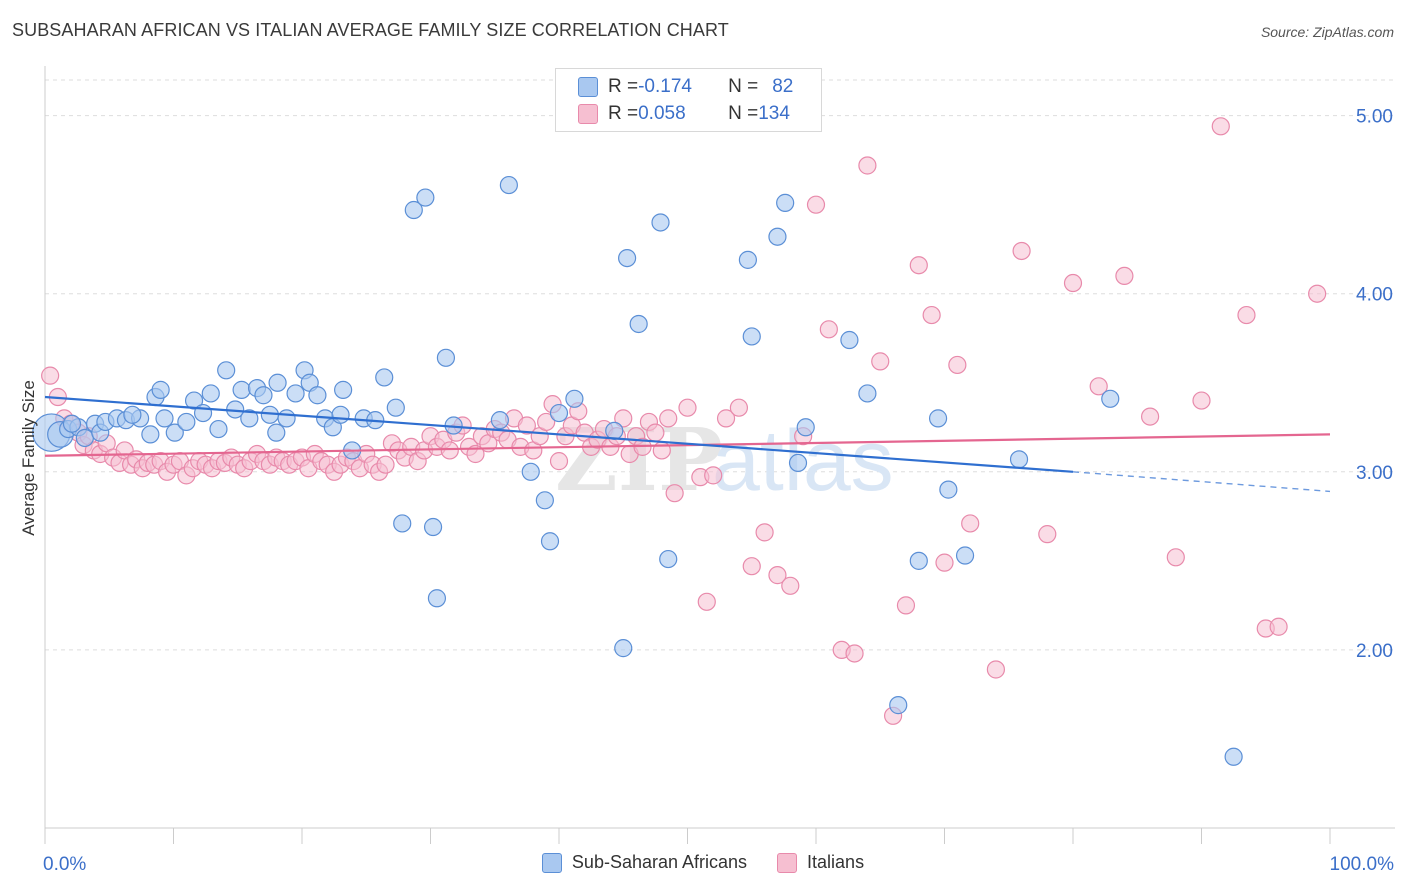 The image size is (1406, 892). I want to click on series-legend: Sub-Saharan Africans Italians, so click(703, 862).